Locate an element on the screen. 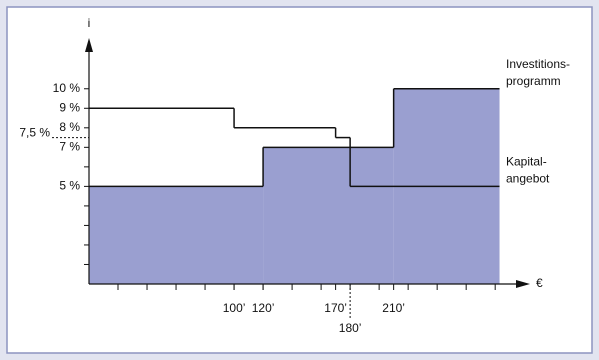 This screenshot has width=599, height=360. series-label: Kapital- is located at coordinates (526, 162).